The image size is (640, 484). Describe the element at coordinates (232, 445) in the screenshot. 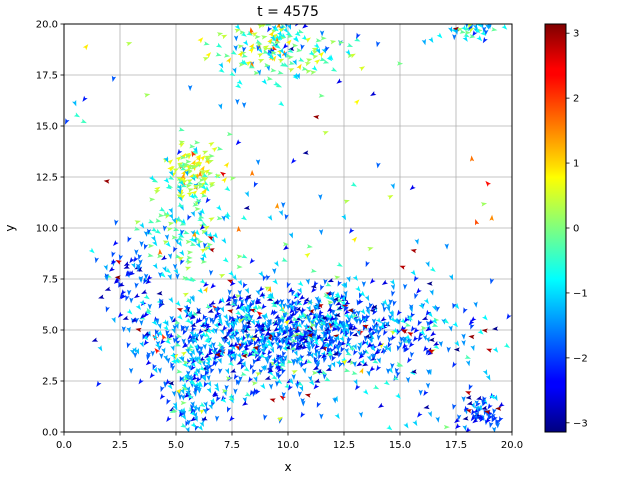

I see `x-tick-label: 7.5` at that location.